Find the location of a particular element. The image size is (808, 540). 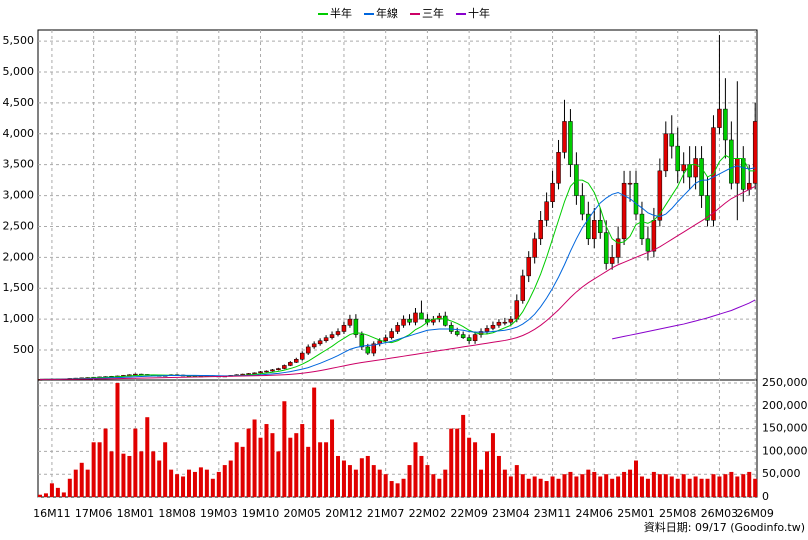

y2-tick-label: 250,000 is located at coordinates (785, 382).